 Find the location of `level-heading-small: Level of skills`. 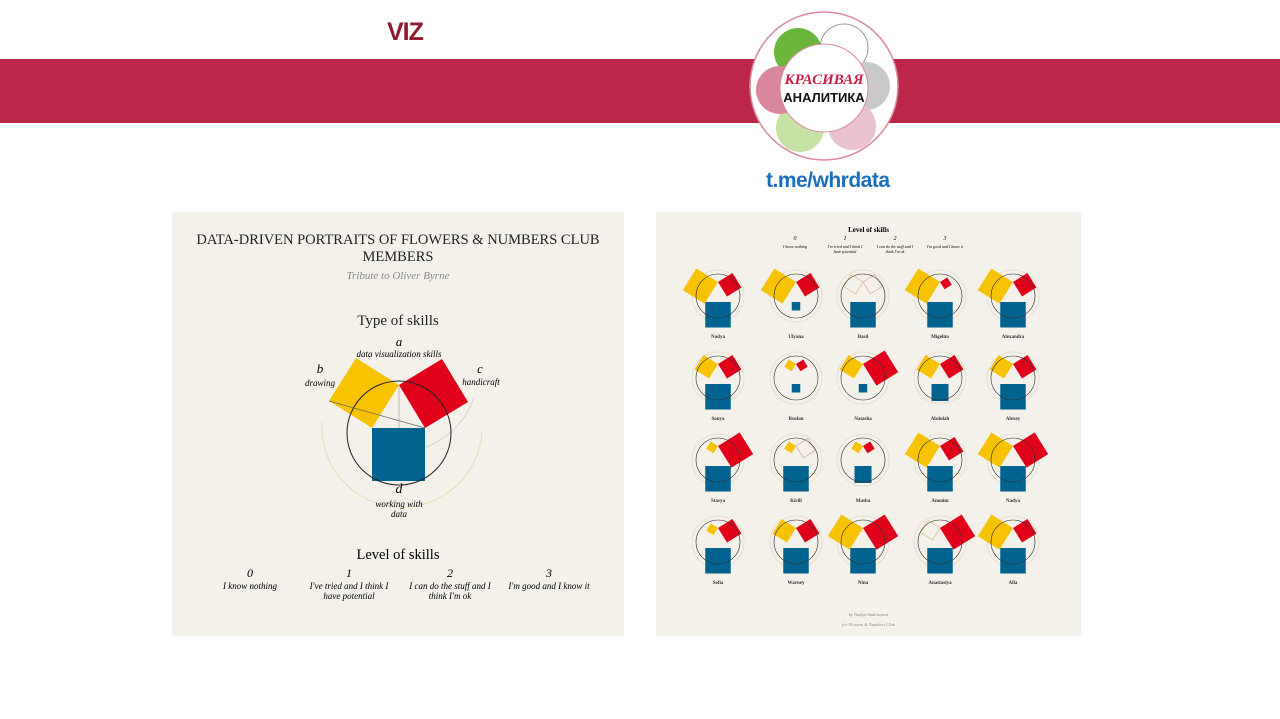

level-heading-small: Level of skills is located at coordinates (868, 230).